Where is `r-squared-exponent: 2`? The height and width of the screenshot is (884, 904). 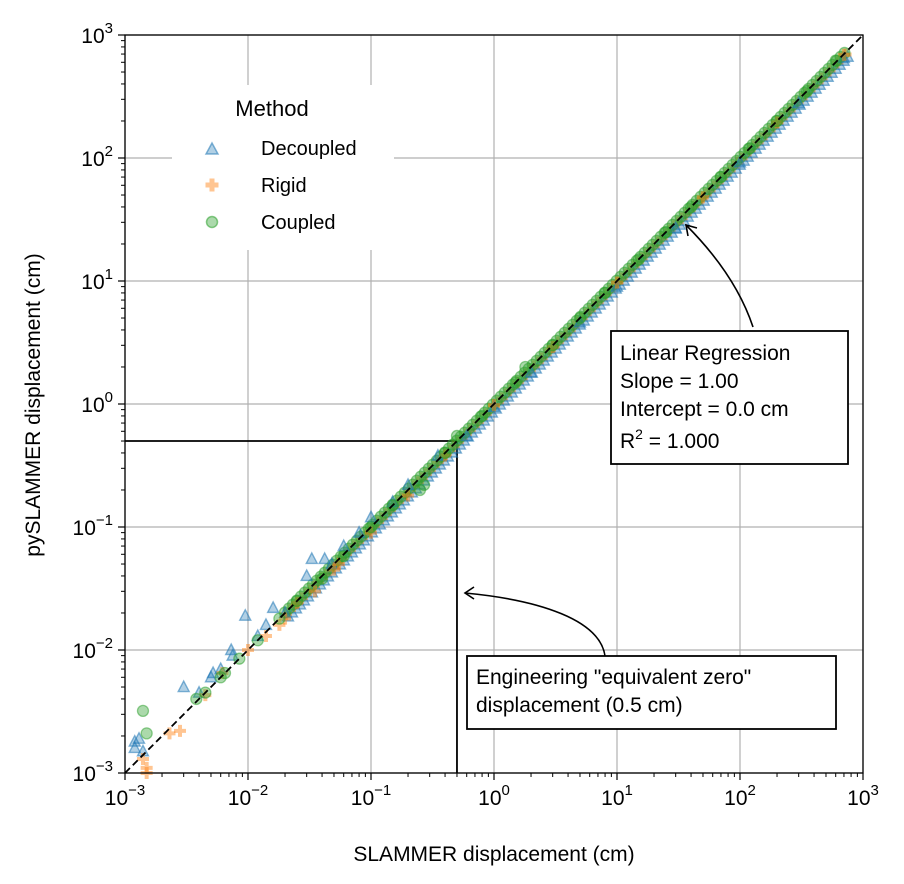 r-squared-exponent: 2 is located at coordinates (639, 434).